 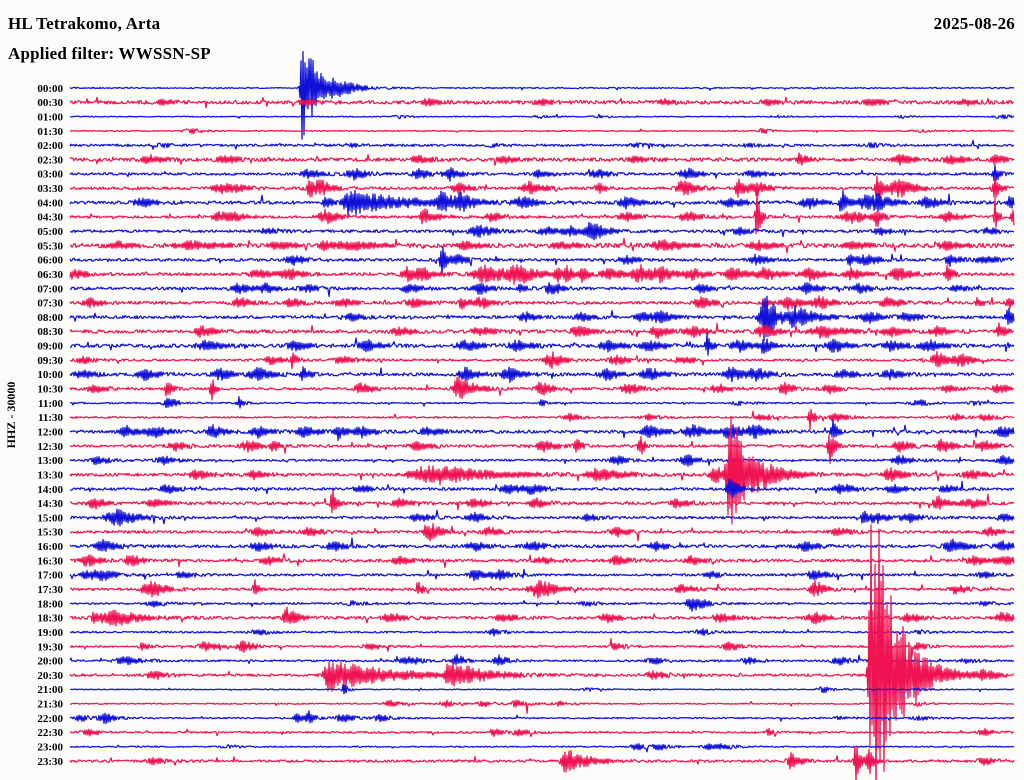 What do you see at coordinates (50, 117) in the screenshot?
I see `time-label-01-00: 01:00` at bounding box center [50, 117].